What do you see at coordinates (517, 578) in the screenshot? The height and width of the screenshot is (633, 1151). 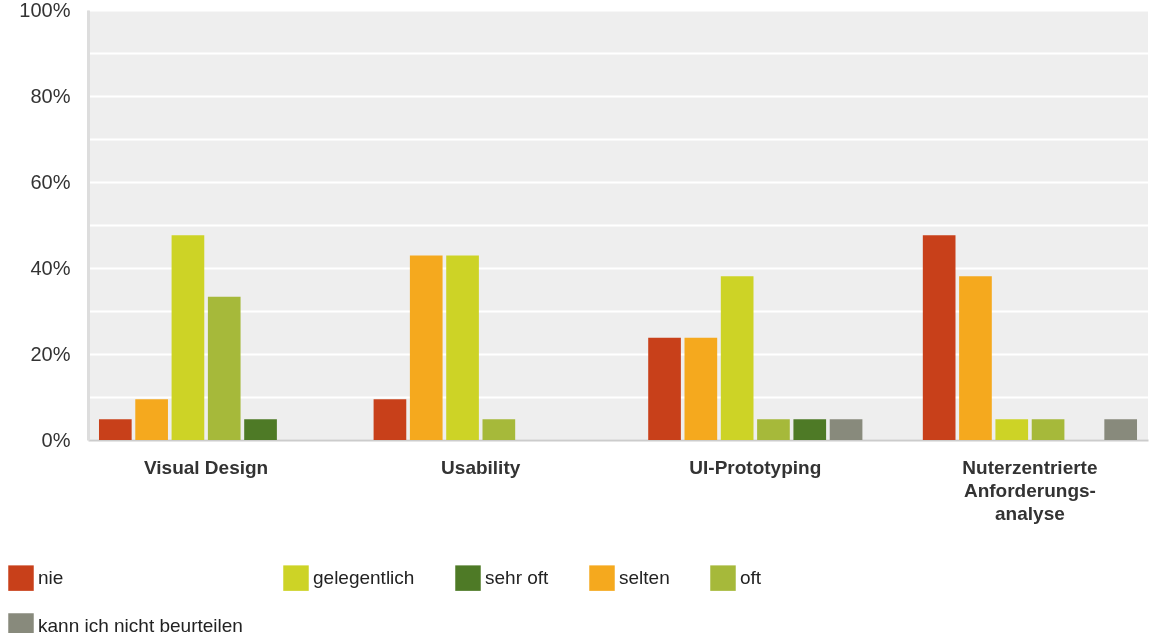 I see `legend-label: sehr oft` at bounding box center [517, 578].